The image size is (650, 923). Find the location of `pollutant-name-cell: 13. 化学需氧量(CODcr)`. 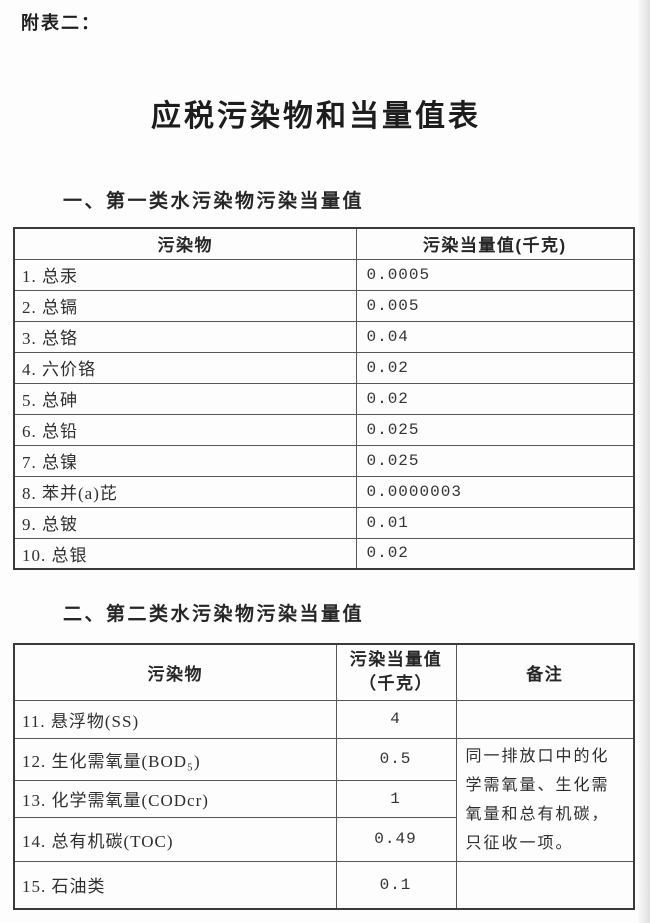

pollutant-name-cell: 13. 化学需氧量(CODcr) is located at coordinates (175, 799).